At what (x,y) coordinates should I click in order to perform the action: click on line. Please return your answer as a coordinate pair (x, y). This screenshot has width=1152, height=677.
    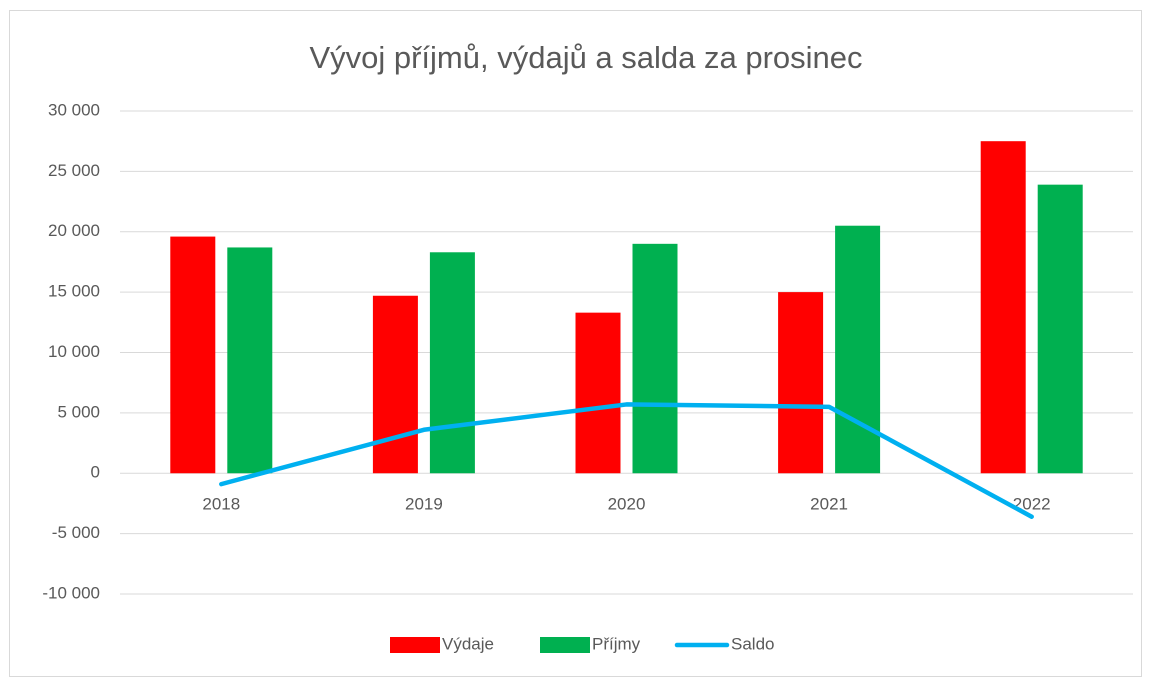
    Looking at the image, I should click on (626, 460).